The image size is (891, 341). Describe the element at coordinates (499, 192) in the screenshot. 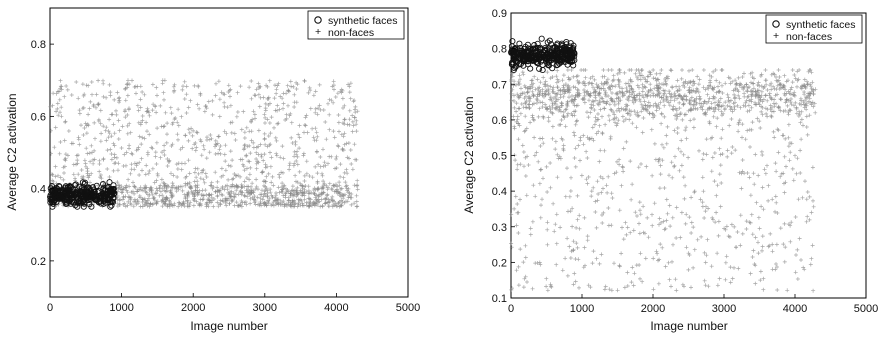

I see `y-tick-label: 0.4` at that location.